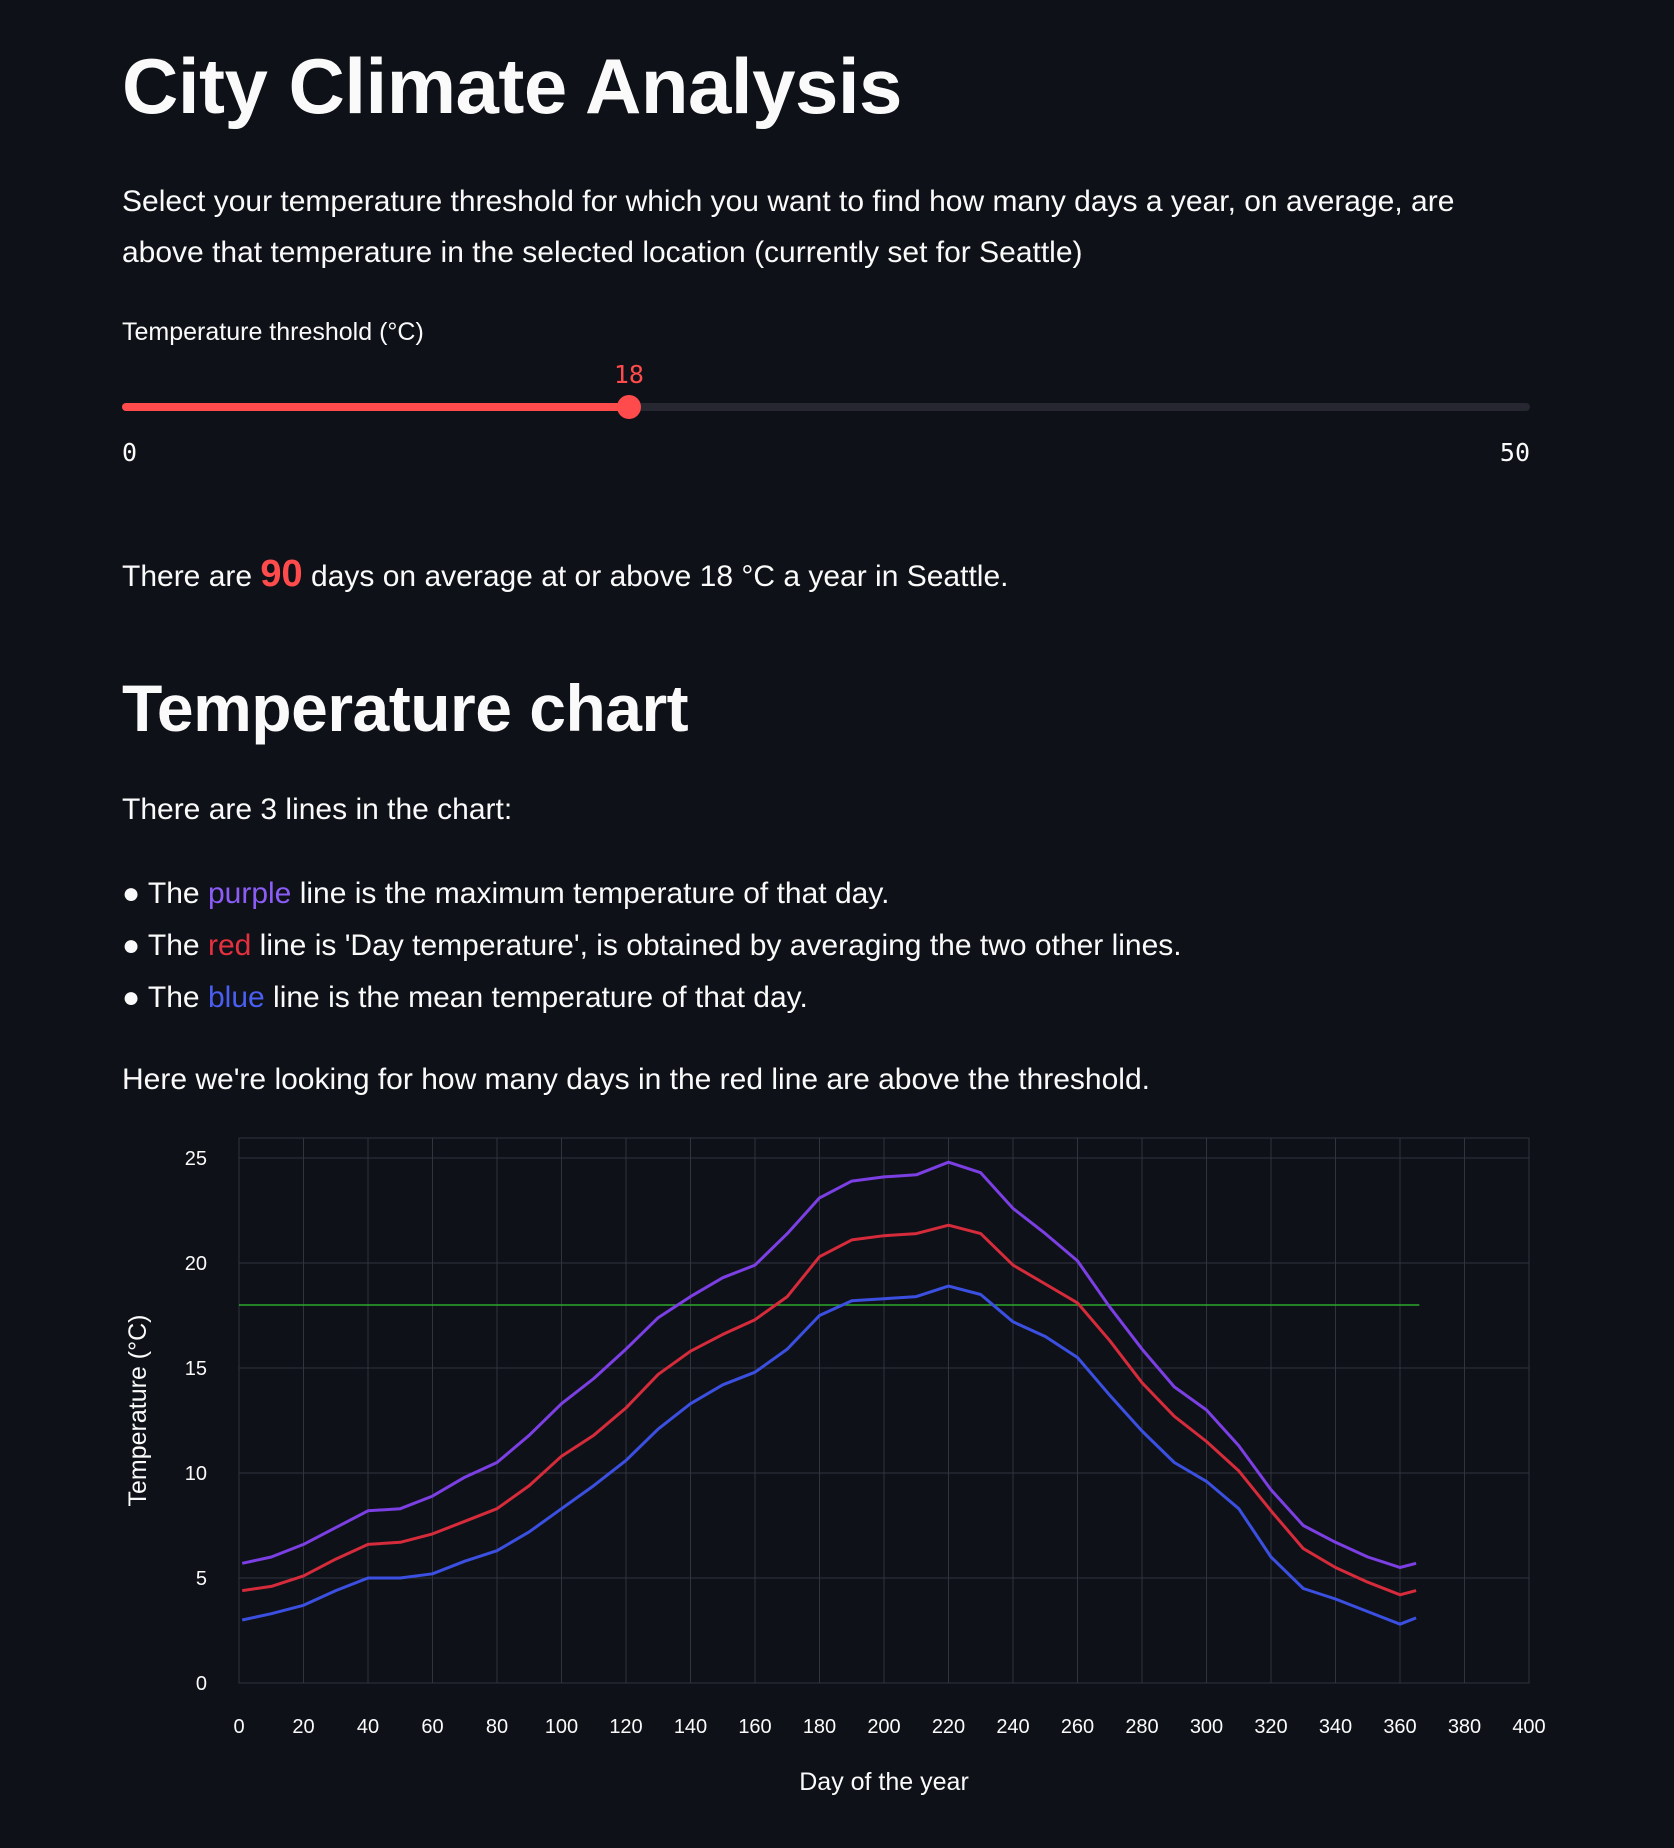 This screenshot has width=1674, height=1848. I want to click on chart-heading: Temperature chart, so click(405, 708).